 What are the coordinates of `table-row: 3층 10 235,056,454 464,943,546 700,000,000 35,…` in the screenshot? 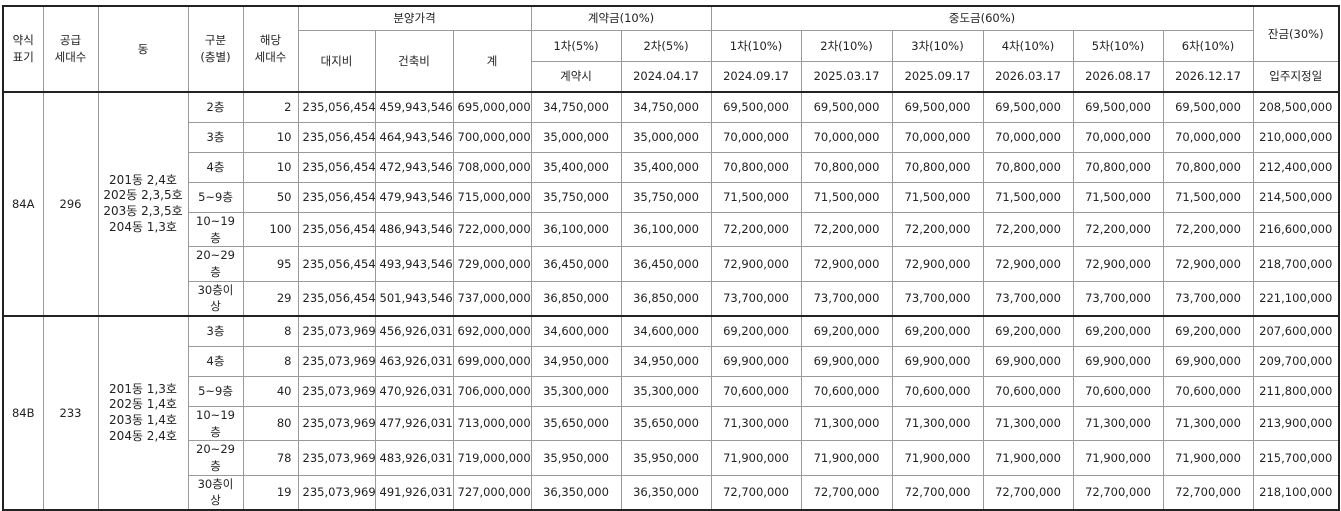 It's located at (671, 137).